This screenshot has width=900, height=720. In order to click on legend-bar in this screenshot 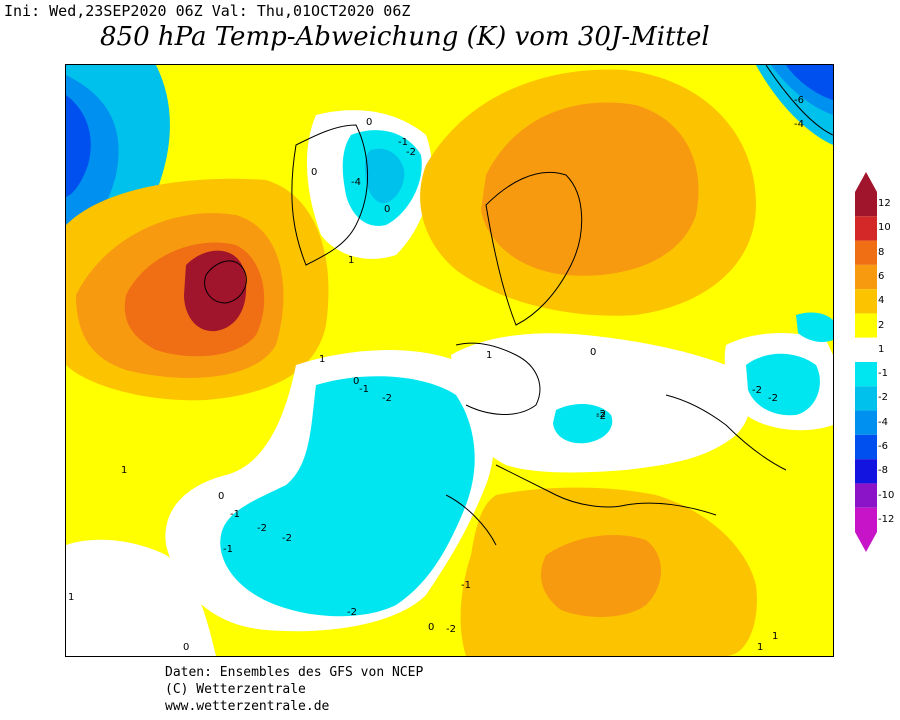, I will do `click(866, 362)`.